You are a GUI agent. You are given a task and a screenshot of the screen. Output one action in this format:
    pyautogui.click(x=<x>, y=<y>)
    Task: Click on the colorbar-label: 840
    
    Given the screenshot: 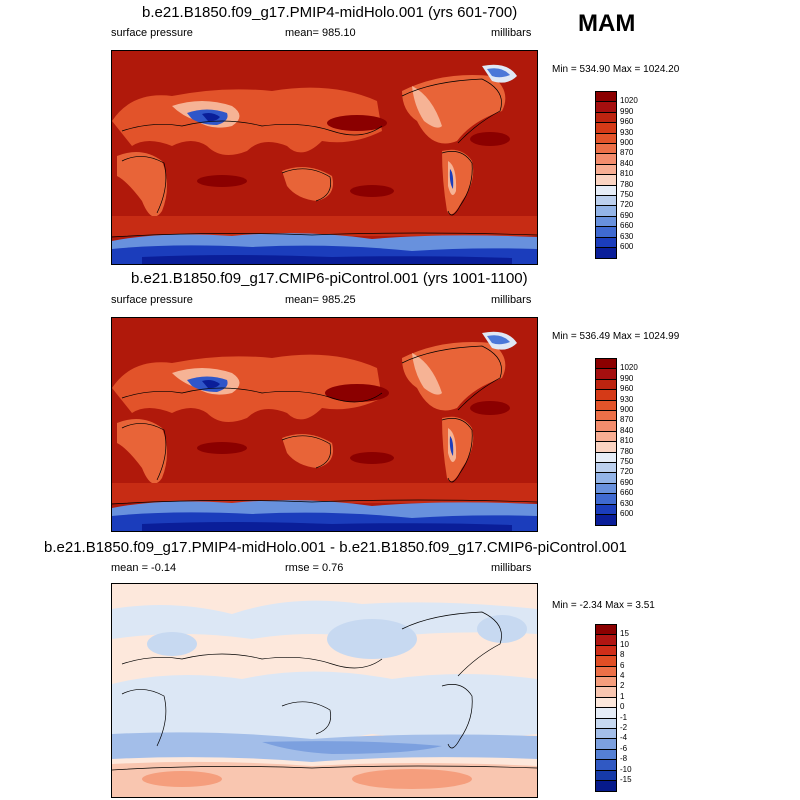 What is the action you would take?
    pyautogui.click(x=627, y=430)
    